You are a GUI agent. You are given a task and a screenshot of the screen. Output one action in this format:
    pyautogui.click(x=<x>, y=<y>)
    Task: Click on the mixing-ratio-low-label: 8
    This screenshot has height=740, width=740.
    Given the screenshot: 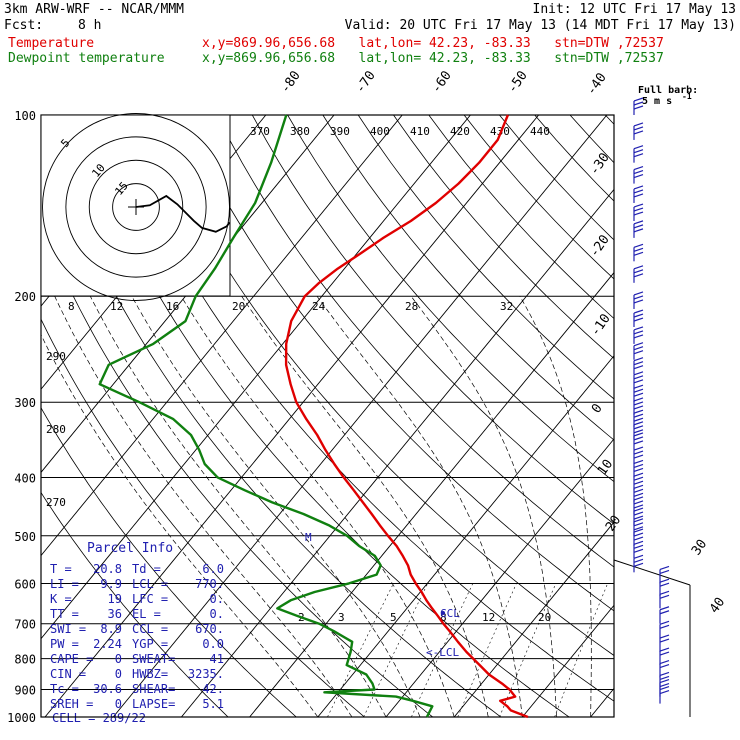 What is the action you would take?
    pyautogui.click(x=443, y=617)
    